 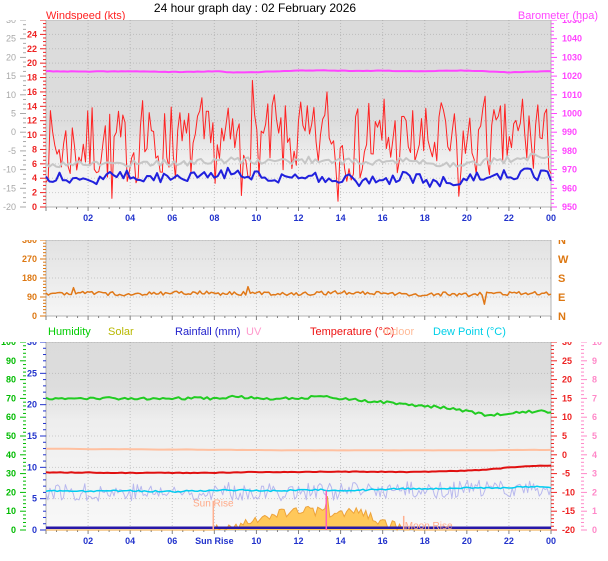 What do you see at coordinates (121, 332) in the screenshot?
I see `legend-solar: Solar` at bounding box center [121, 332].